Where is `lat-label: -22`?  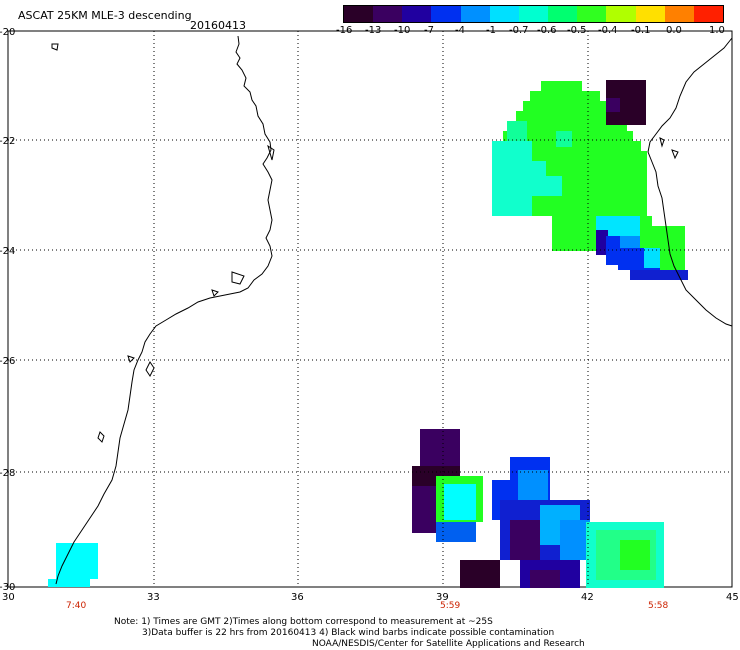 lat-label: -22 is located at coordinates (7, 141).